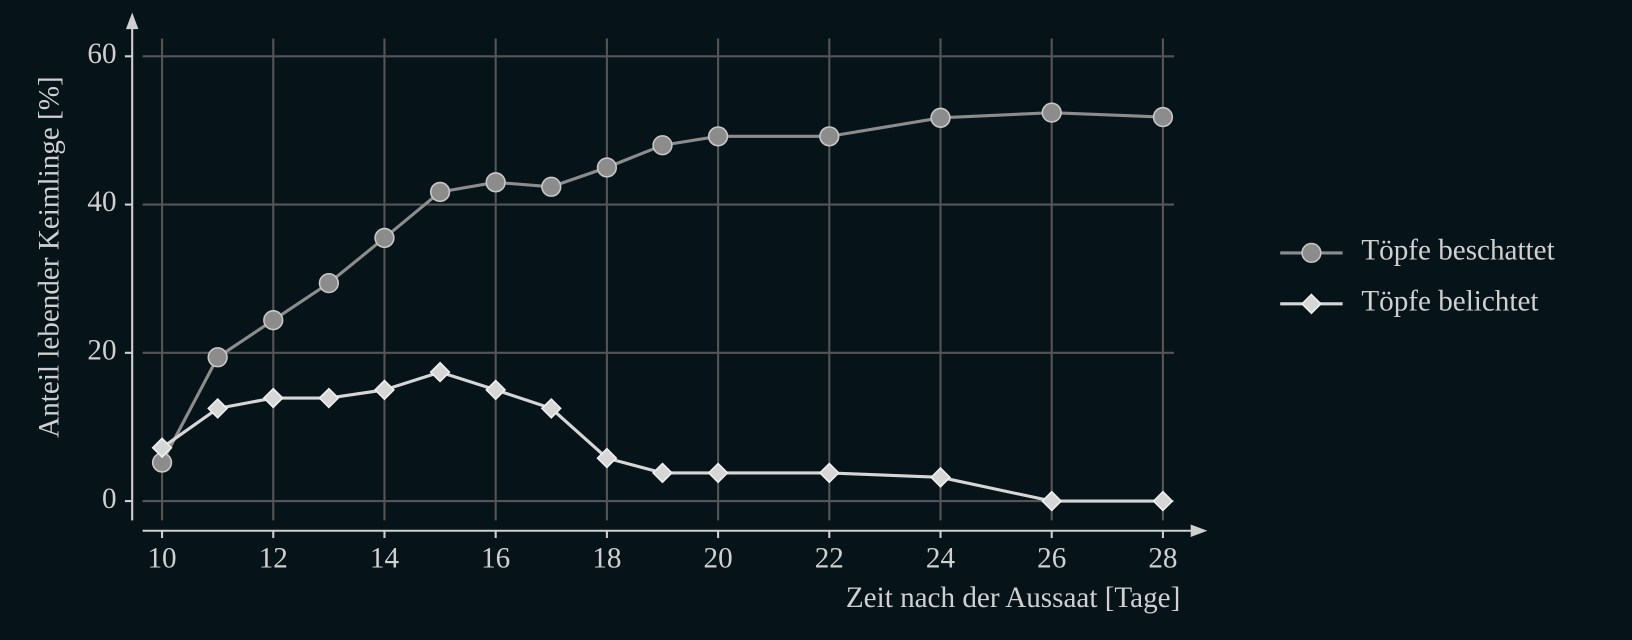 The width and height of the screenshot is (1632, 640). What do you see at coordinates (606, 559) in the screenshot?
I see `x-tick-label: 18` at bounding box center [606, 559].